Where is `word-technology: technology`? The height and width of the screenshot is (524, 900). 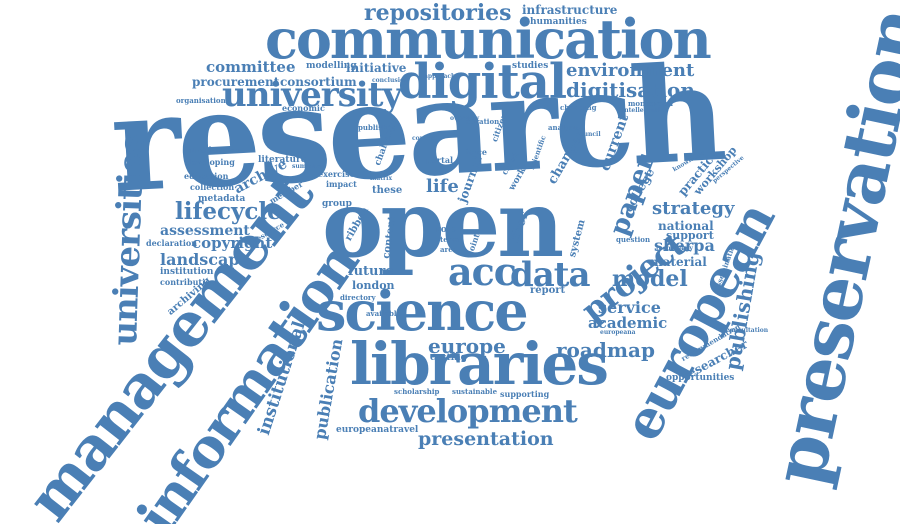 word-technology: technology is located at coordinates (674, 248).